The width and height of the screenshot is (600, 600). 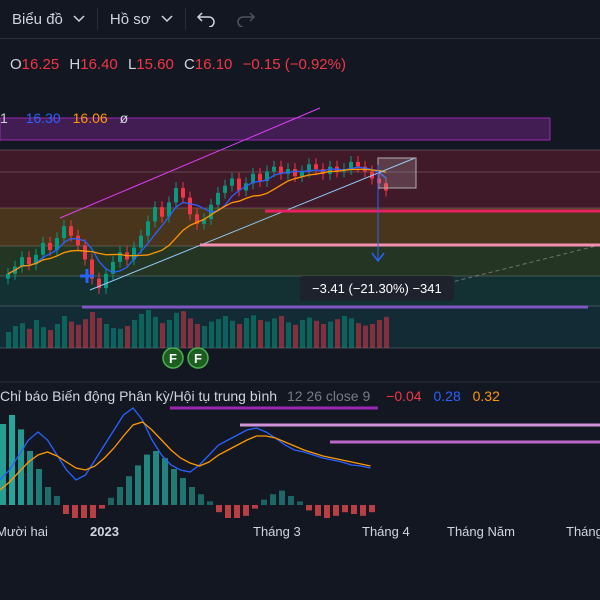 I want to click on open-label: O, so click(x=16, y=64).